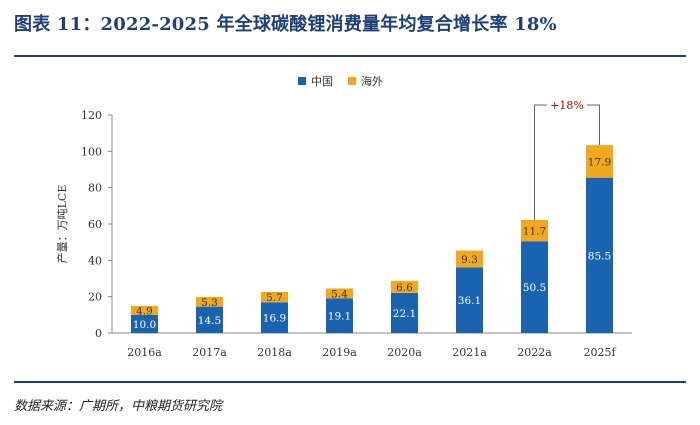 The height and width of the screenshot is (425, 700). I want to click on x-tick-label: 2020a, so click(404, 352).